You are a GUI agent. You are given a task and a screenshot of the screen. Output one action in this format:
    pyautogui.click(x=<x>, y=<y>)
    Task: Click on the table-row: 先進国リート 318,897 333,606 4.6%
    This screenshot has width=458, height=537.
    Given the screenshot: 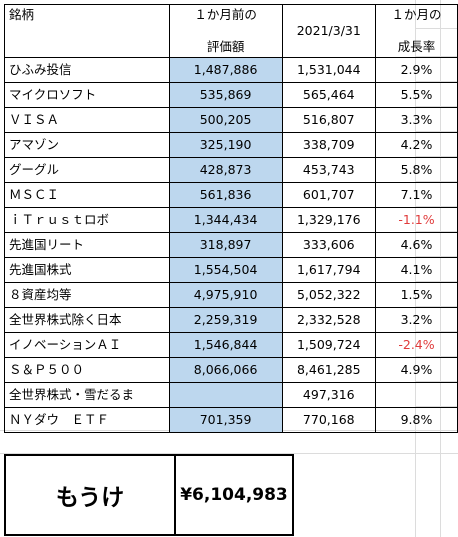 What is the action you would take?
    pyautogui.click(x=231, y=245)
    